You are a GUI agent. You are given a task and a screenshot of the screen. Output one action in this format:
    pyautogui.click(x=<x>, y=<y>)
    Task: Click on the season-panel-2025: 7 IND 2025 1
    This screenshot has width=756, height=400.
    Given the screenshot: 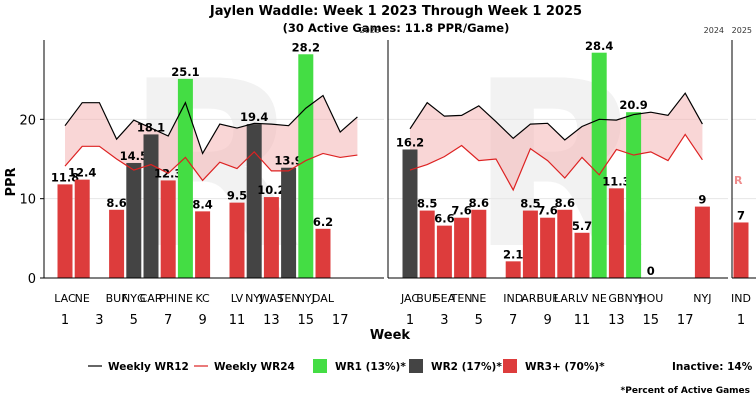 What is the action you would take?
    pyautogui.click(x=743, y=177)
    